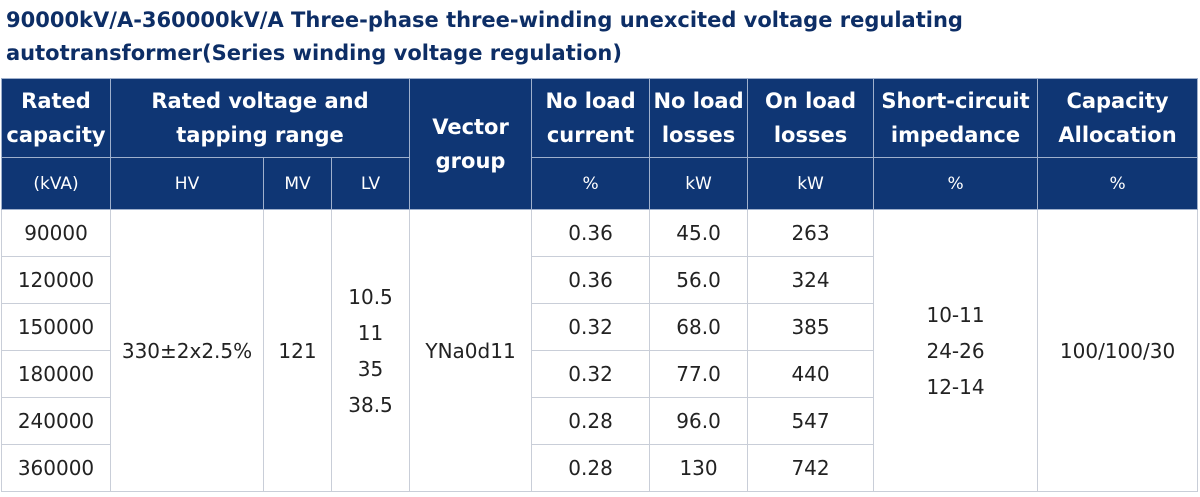  What do you see at coordinates (956, 118) in the screenshot?
I see `header-short-circuit-impedance: Short-circuit impedance` at bounding box center [956, 118].